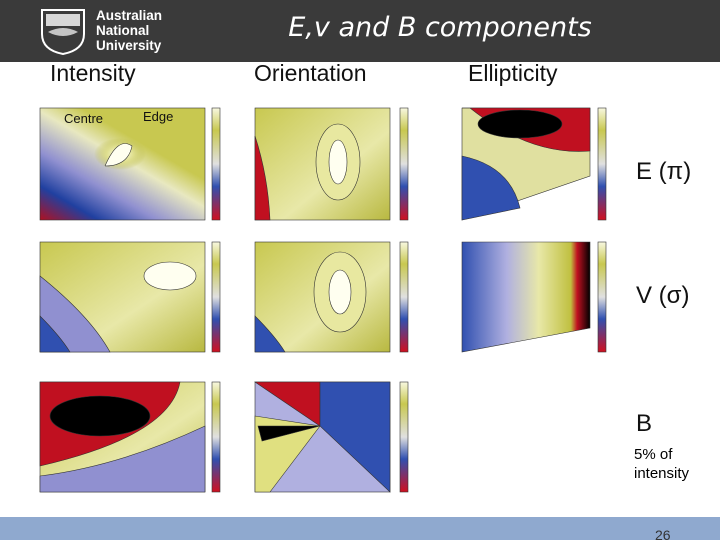 This screenshot has height=543, width=720. I want to click on logo-line: National, so click(123, 30).